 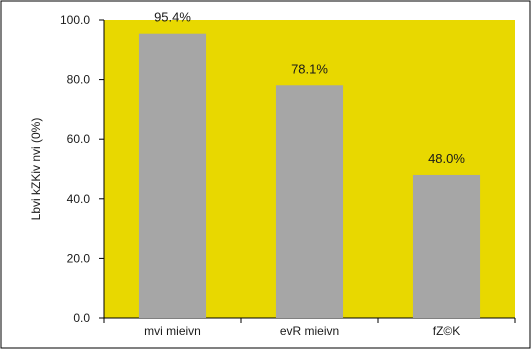 What do you see at coordinates (79, 199) in the screenshot?
I see `y-tick-label: 40.0` at bounding box center [79, 199].